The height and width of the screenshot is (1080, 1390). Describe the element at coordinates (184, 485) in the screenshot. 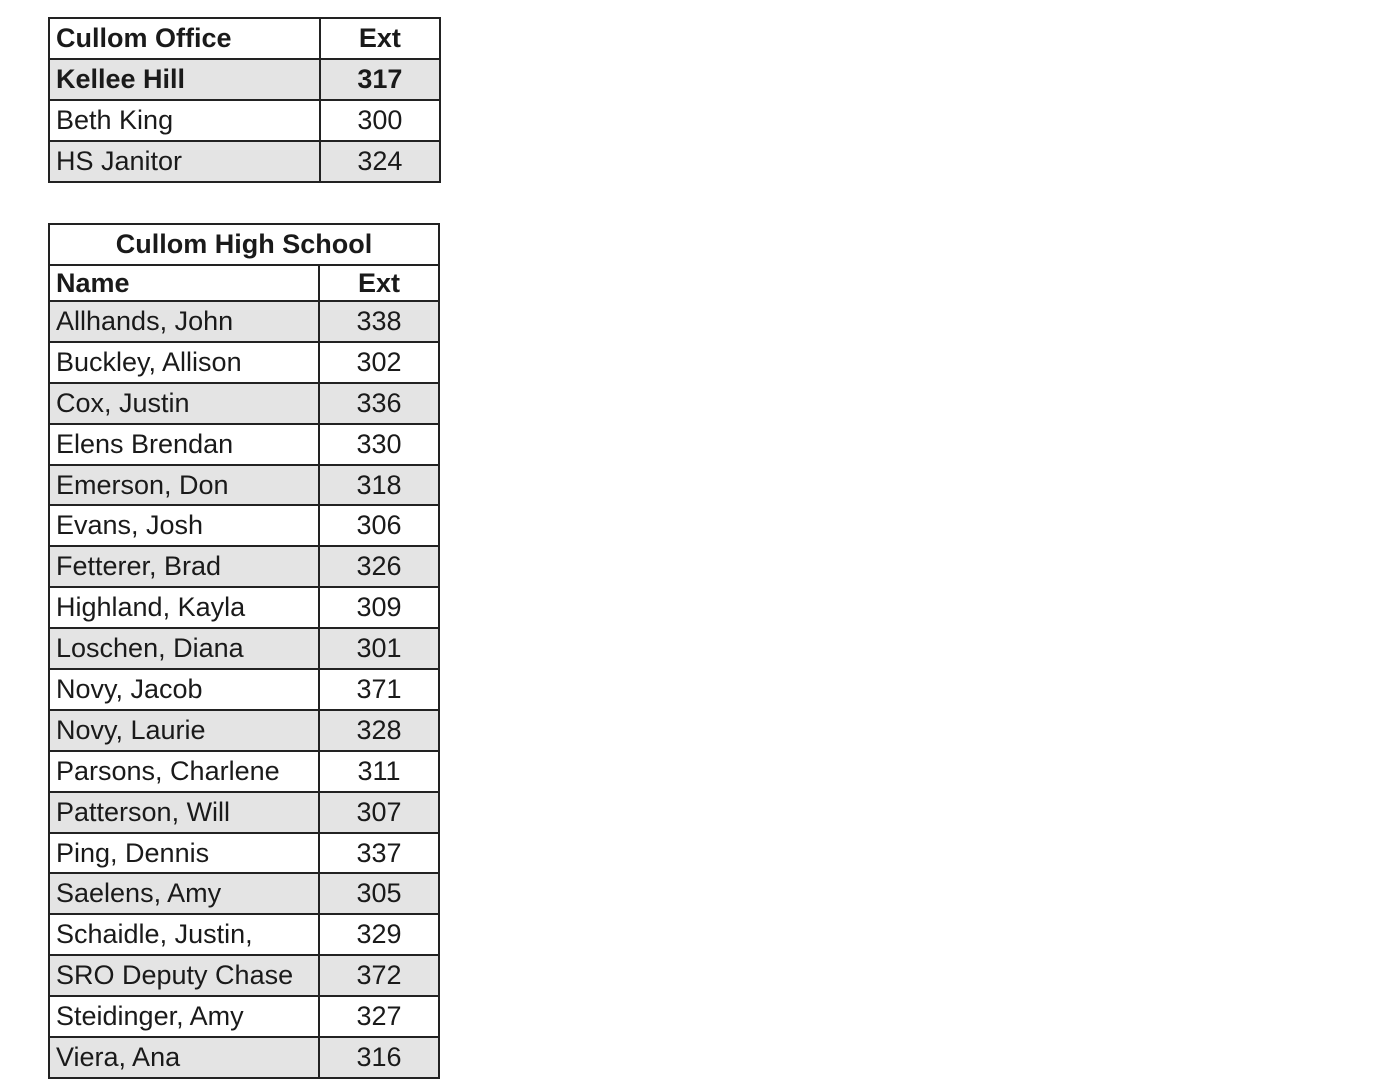

I see `cell-name: Emerson, Don` at that location.